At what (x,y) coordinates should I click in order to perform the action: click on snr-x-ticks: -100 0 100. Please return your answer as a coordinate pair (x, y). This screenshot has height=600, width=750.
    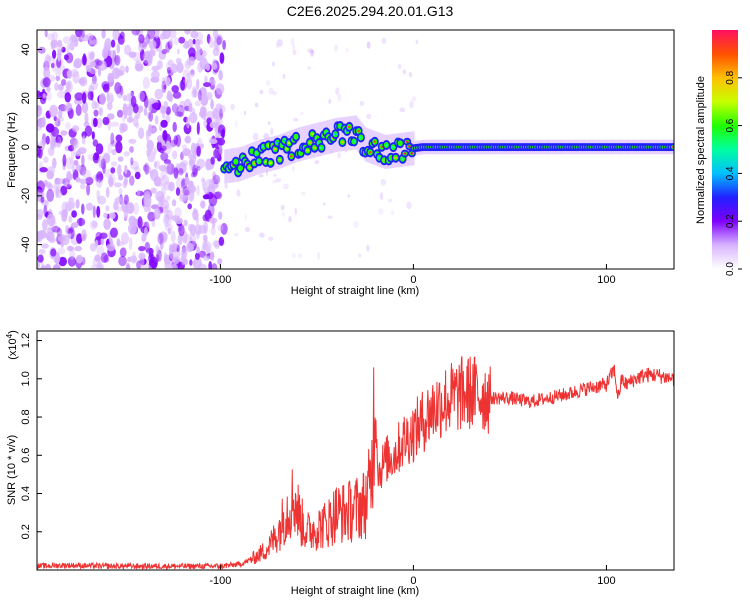
    Looking at the image, I should click on (412, 576).